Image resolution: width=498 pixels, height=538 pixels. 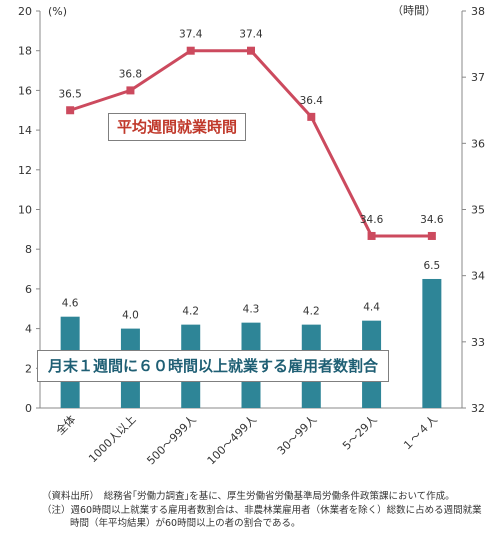 What do you see at coordinates (360, 433) in the screenshot?
I see `category-label: 5～29人` at bounding box center [360, 433].